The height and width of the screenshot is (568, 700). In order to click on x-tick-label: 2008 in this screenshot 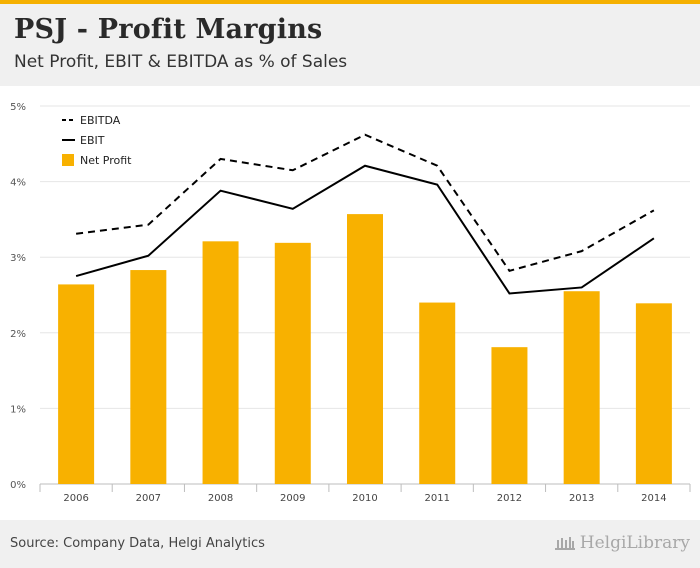, I will do `click(220, 498)`.